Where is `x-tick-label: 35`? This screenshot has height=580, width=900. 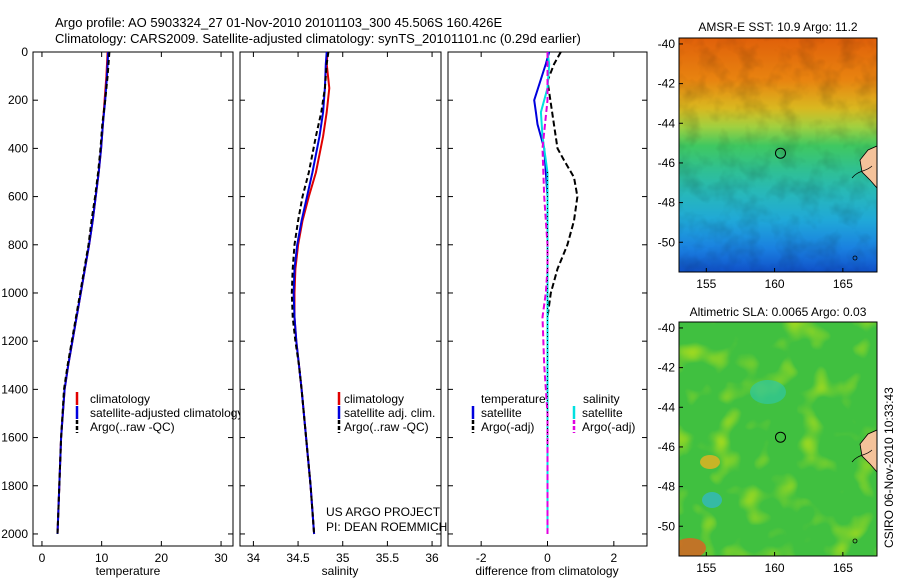
x-tick-label: 35 is located at coordinates (343, 558).